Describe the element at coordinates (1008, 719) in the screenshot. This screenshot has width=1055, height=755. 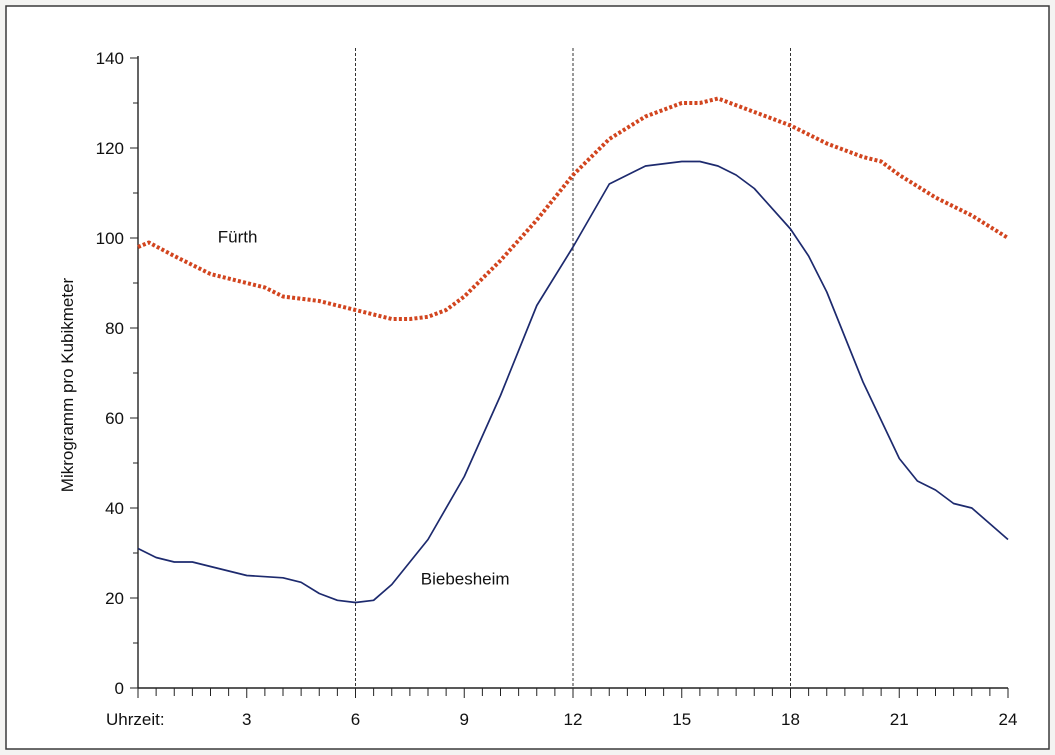
I see `x-tick-label: 24` at that location.